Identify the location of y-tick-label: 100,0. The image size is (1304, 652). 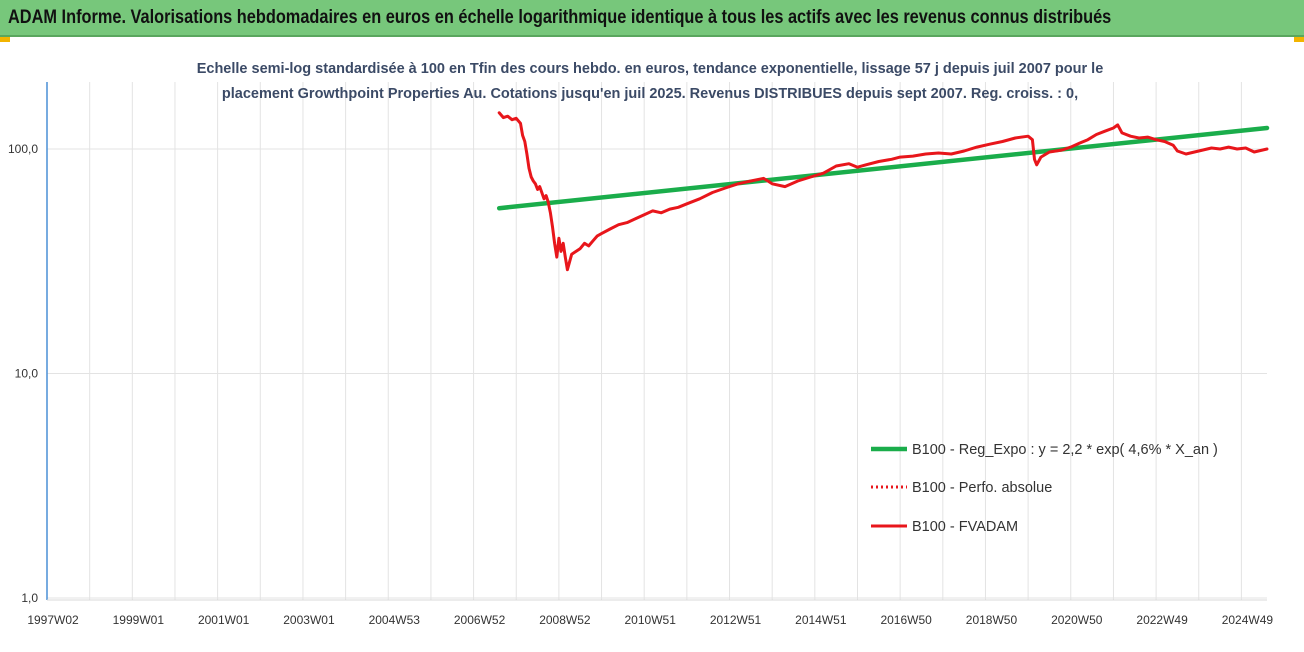
(23, 149).